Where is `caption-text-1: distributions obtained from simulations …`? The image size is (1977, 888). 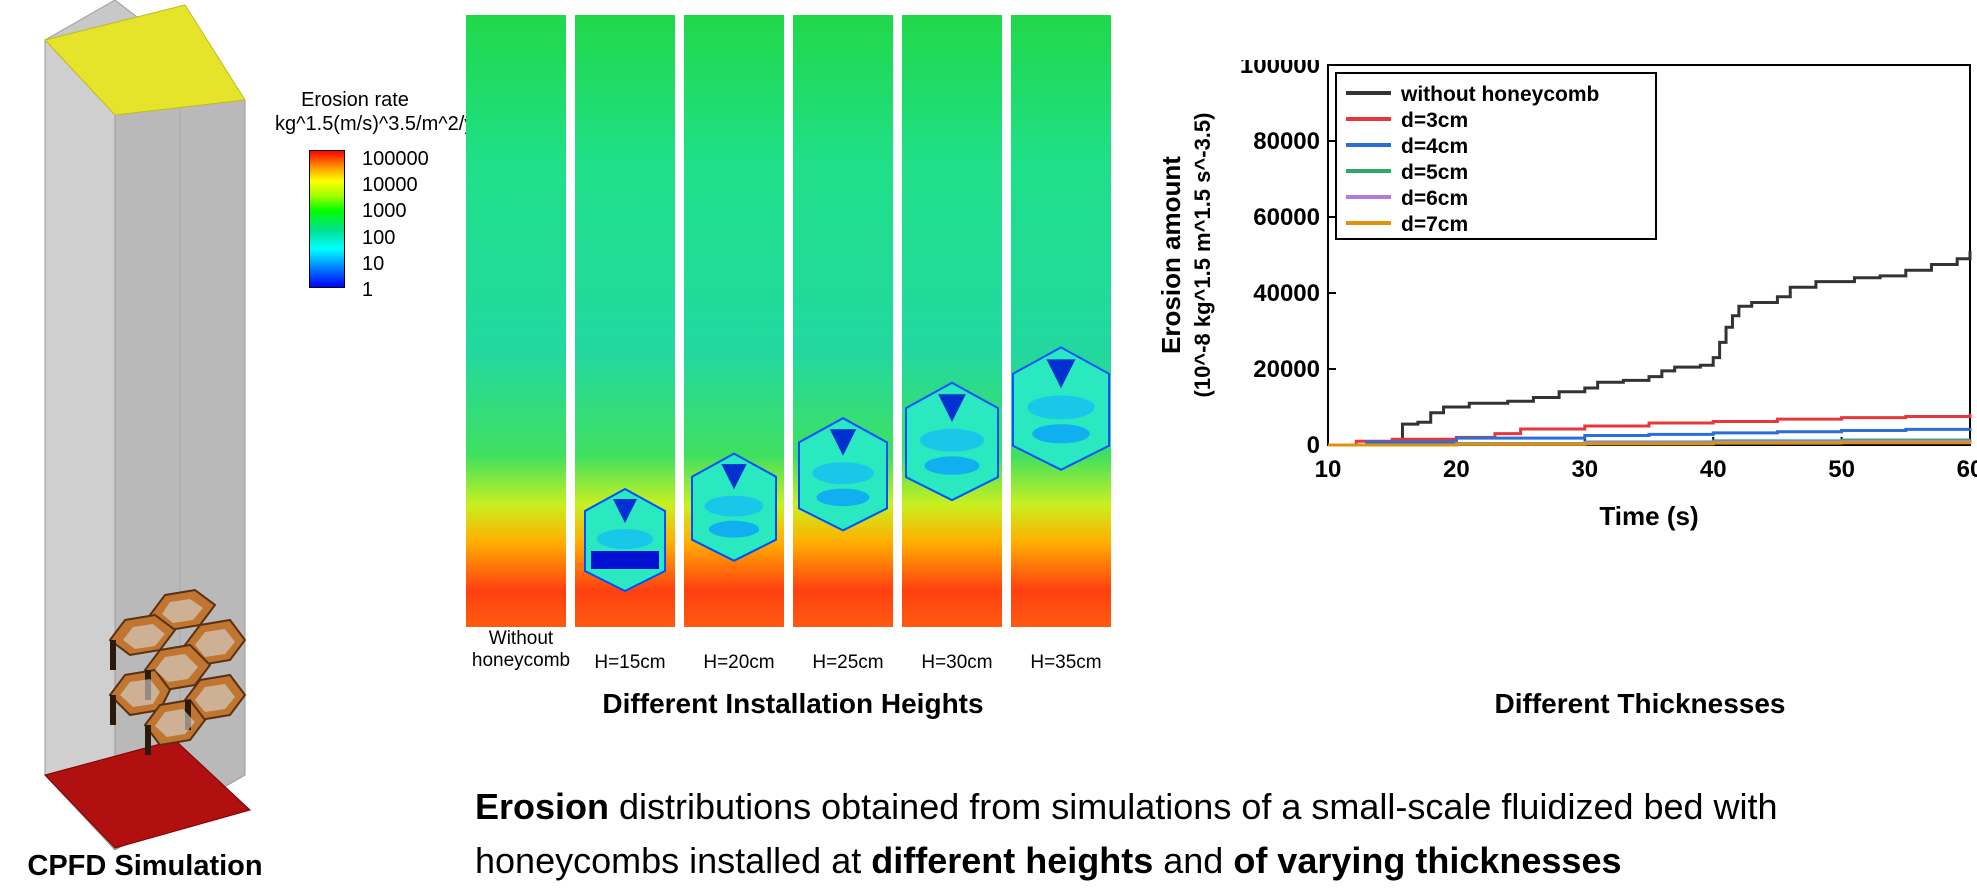
caption-text-1: distributions obtained from simulations … is located at coordinates (1126, 833).